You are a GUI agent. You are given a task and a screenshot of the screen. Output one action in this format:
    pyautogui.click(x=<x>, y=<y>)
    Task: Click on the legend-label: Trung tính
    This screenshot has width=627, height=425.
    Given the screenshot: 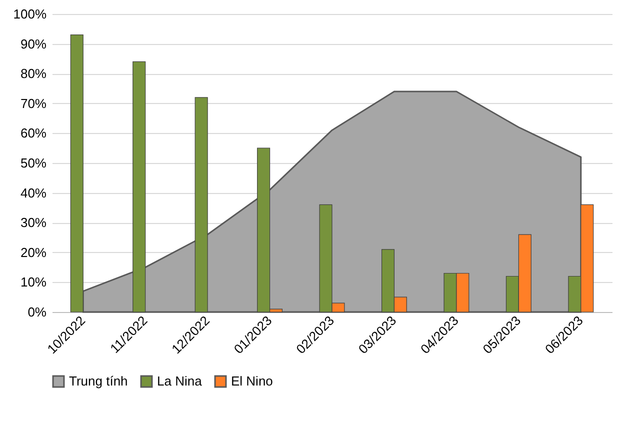 What is the action you would take?
    pyautogui.click(x=98, y=381)
    